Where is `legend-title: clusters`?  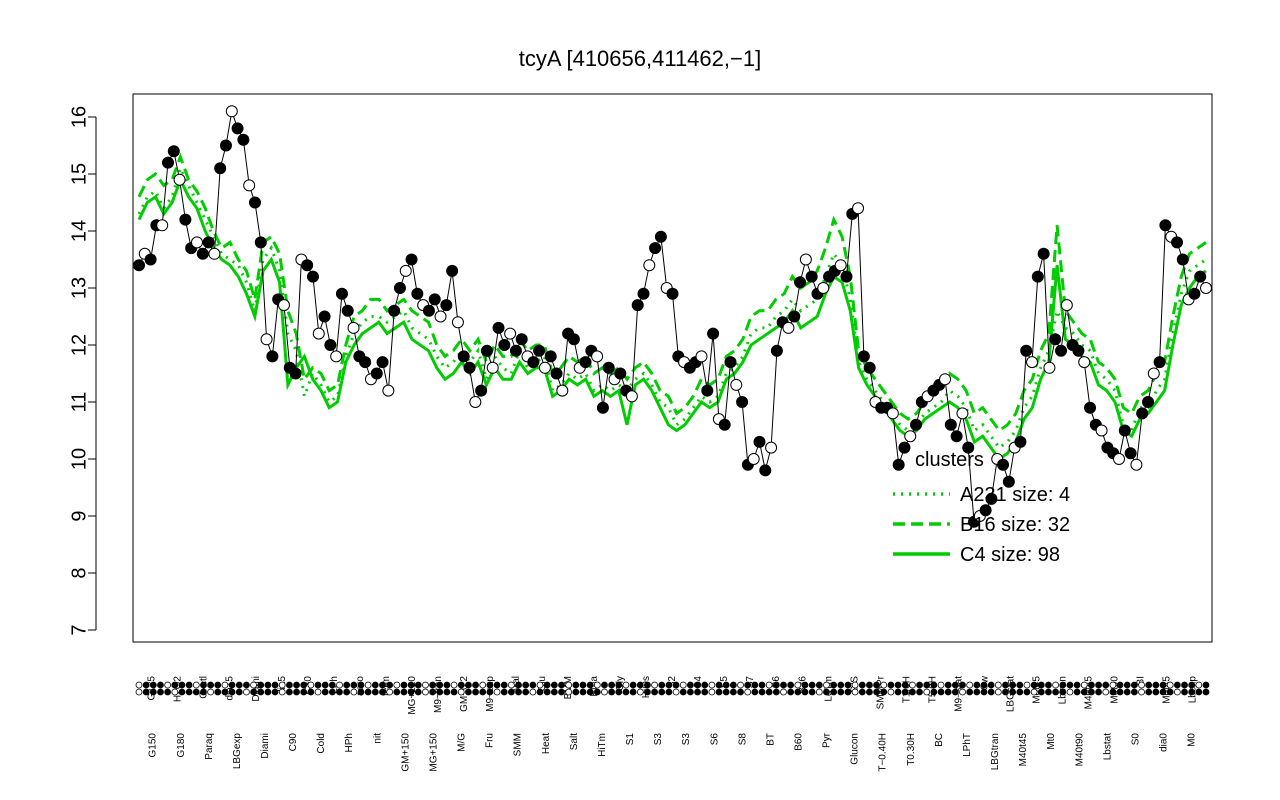 legend-title: clusters is located at coordinates (949, 460).